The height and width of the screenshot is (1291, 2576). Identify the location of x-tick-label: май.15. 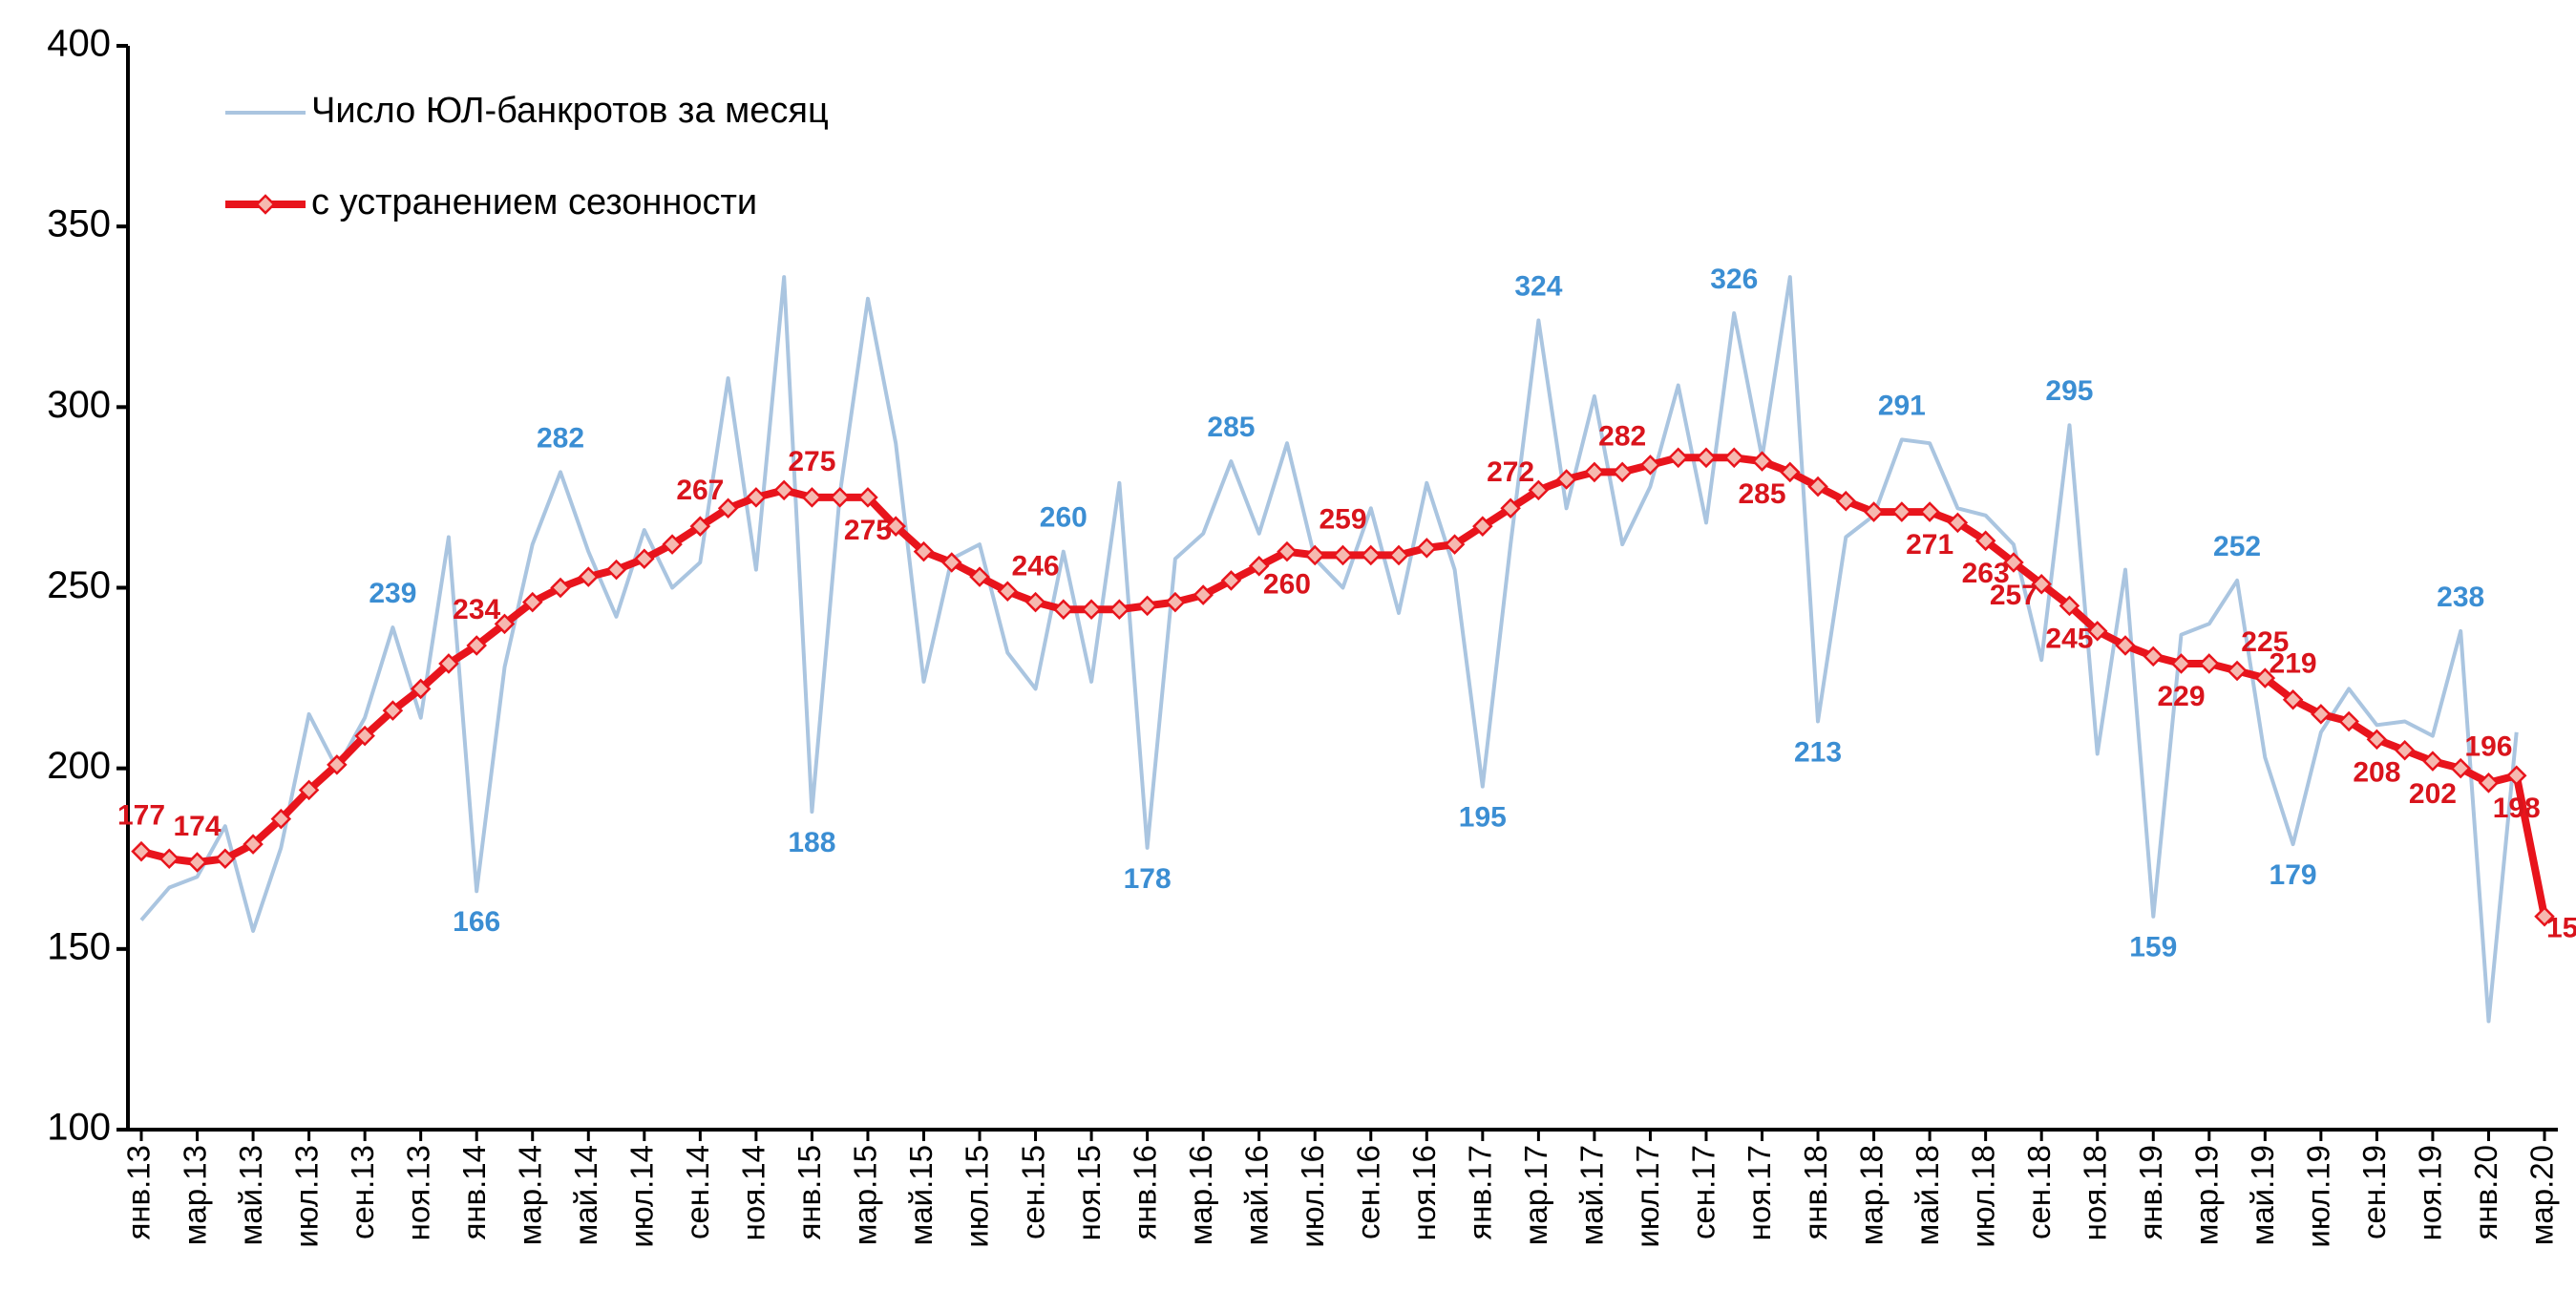
(921, 1195).